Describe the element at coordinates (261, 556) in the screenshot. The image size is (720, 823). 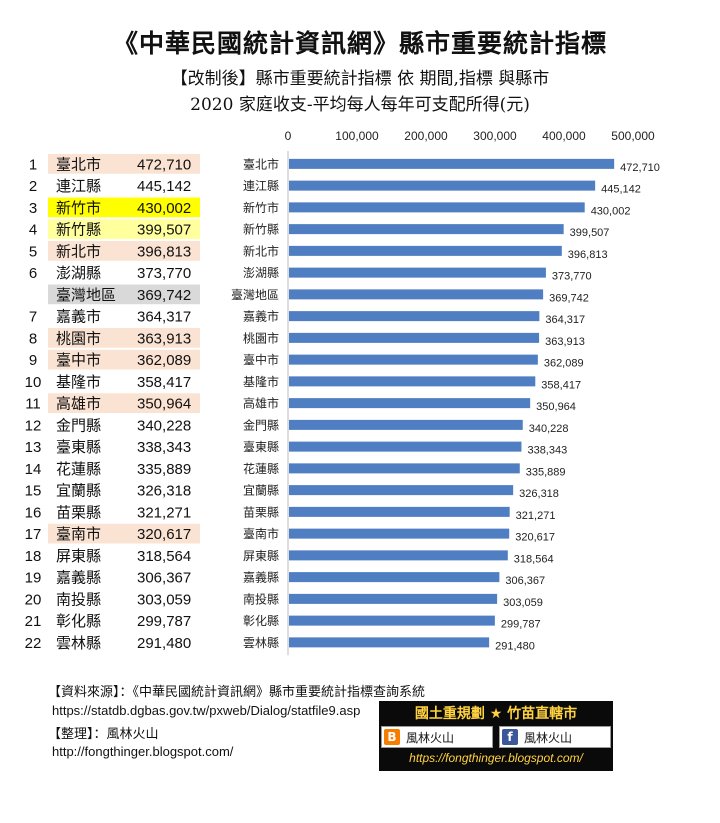
I see `category-label: 屏東縣` at that location.